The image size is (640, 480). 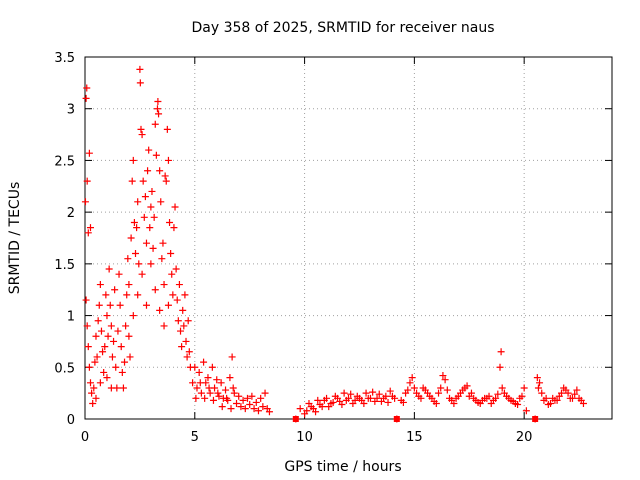 What do you see at coordinates (71, 420) in the screenshot?
I see `y-tick-label: 0` at bounding box center [71, 420].